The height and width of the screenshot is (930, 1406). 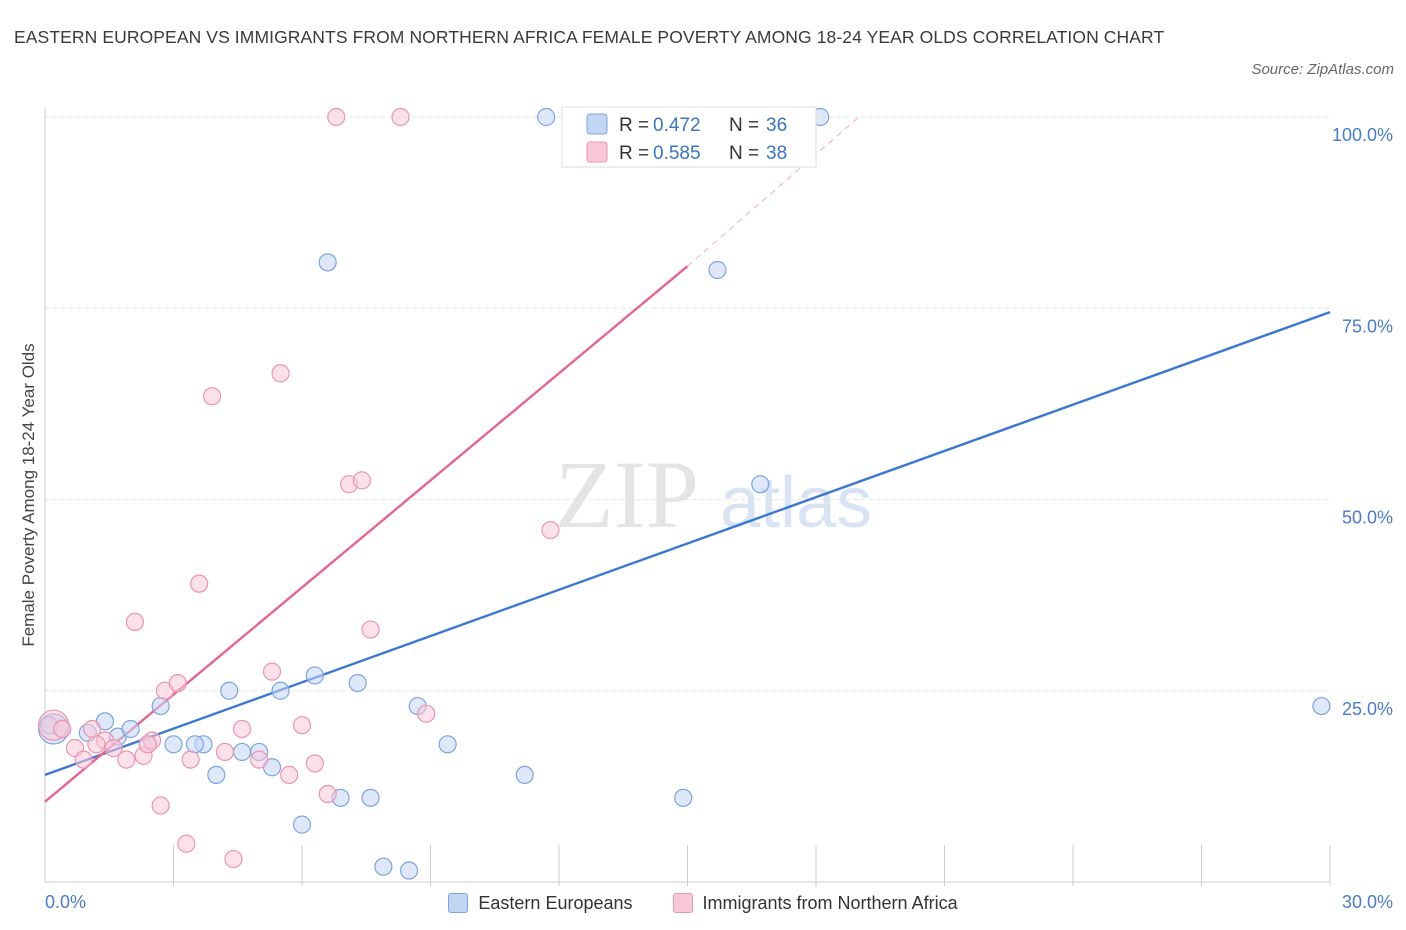 What do you see at coordinates (555, 902) in the screenshot?
I see `legend-label-eastern-europeans: Eastern Europeans` at bounding box center [555, 902].